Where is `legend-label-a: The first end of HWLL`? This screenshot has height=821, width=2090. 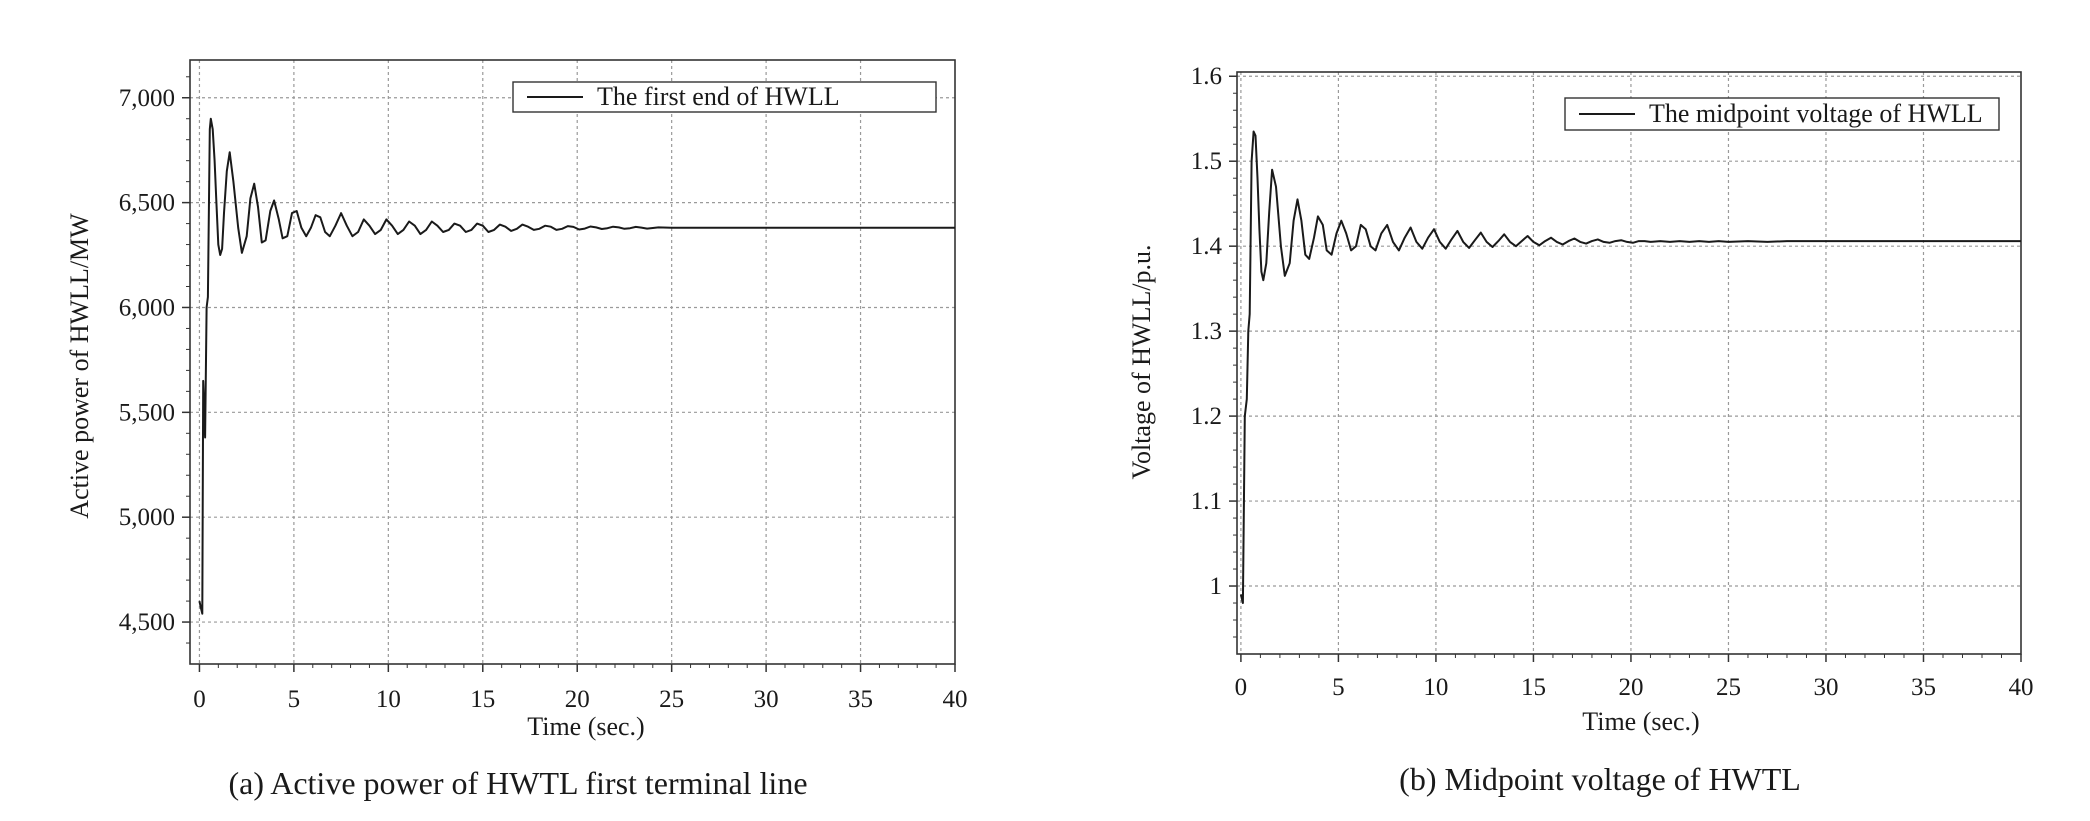 legend-label-a: The first end of HWLL is located at coordinates (718, 96).